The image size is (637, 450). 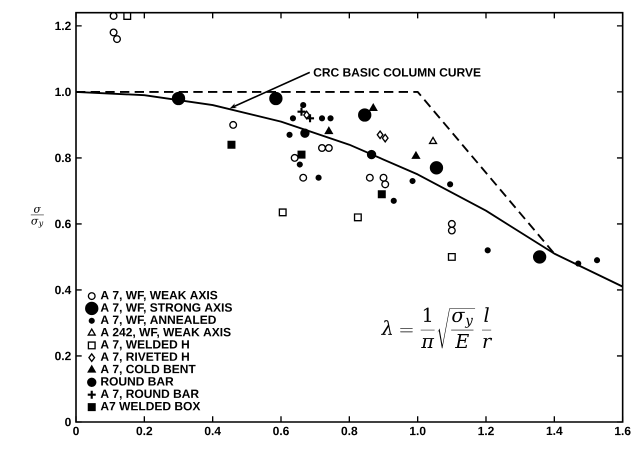 What do you see at coordinates (144, 357) in the screenshot?
I see `legend-label: A 7, RIVETED H` at bounding box center [144, 357].